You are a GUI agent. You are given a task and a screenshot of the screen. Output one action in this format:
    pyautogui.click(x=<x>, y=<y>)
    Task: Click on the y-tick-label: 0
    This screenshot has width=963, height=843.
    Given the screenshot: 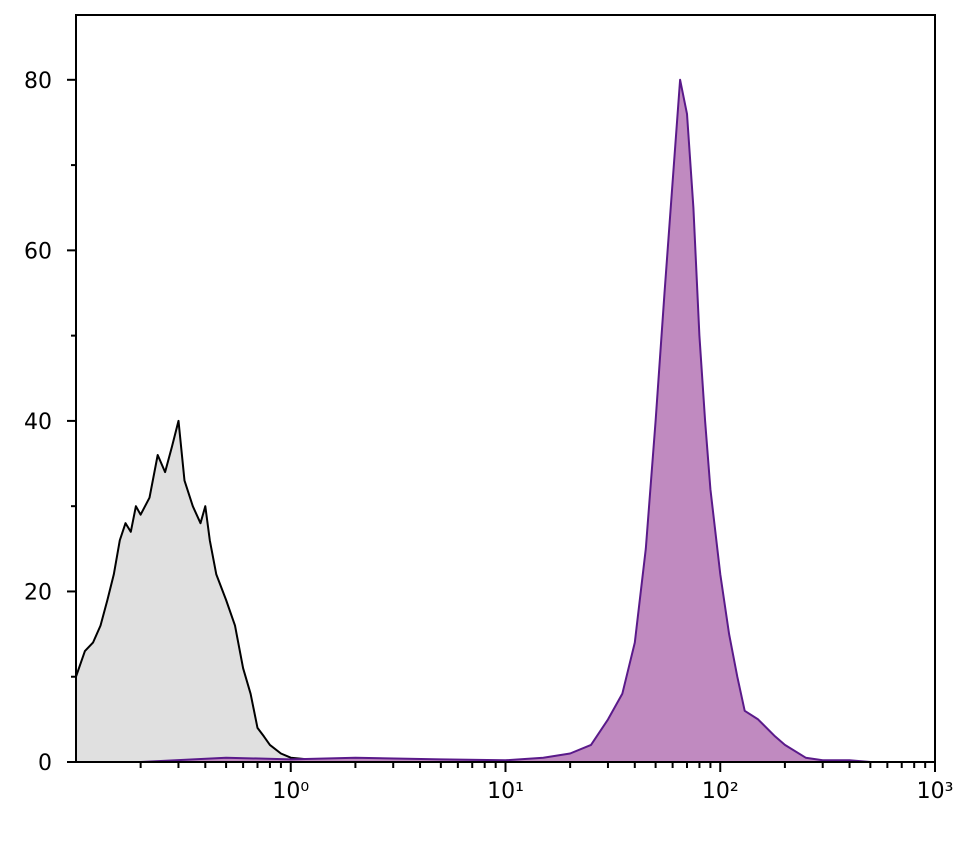 What is the action you would take?
    pyautogui.click(x=45, y=763)
    